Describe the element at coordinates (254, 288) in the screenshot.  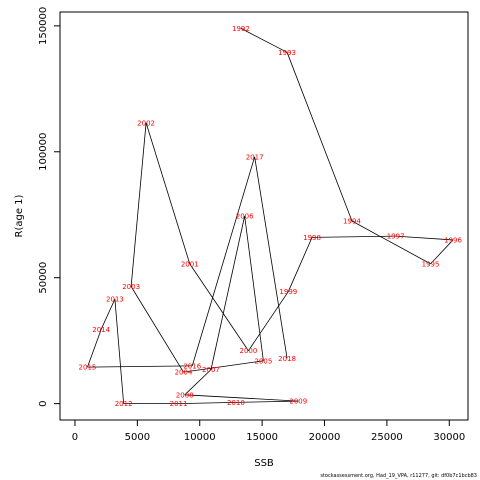
I see `segment-2005-2006` at that location.